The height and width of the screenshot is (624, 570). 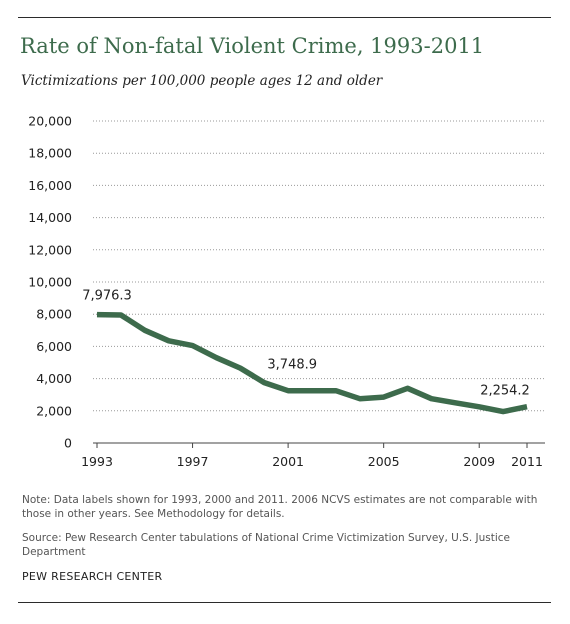 What do you see at coordinates (284, 602) in the screenshot?
I see `bottom-rule` at bounding box center [284, 602].